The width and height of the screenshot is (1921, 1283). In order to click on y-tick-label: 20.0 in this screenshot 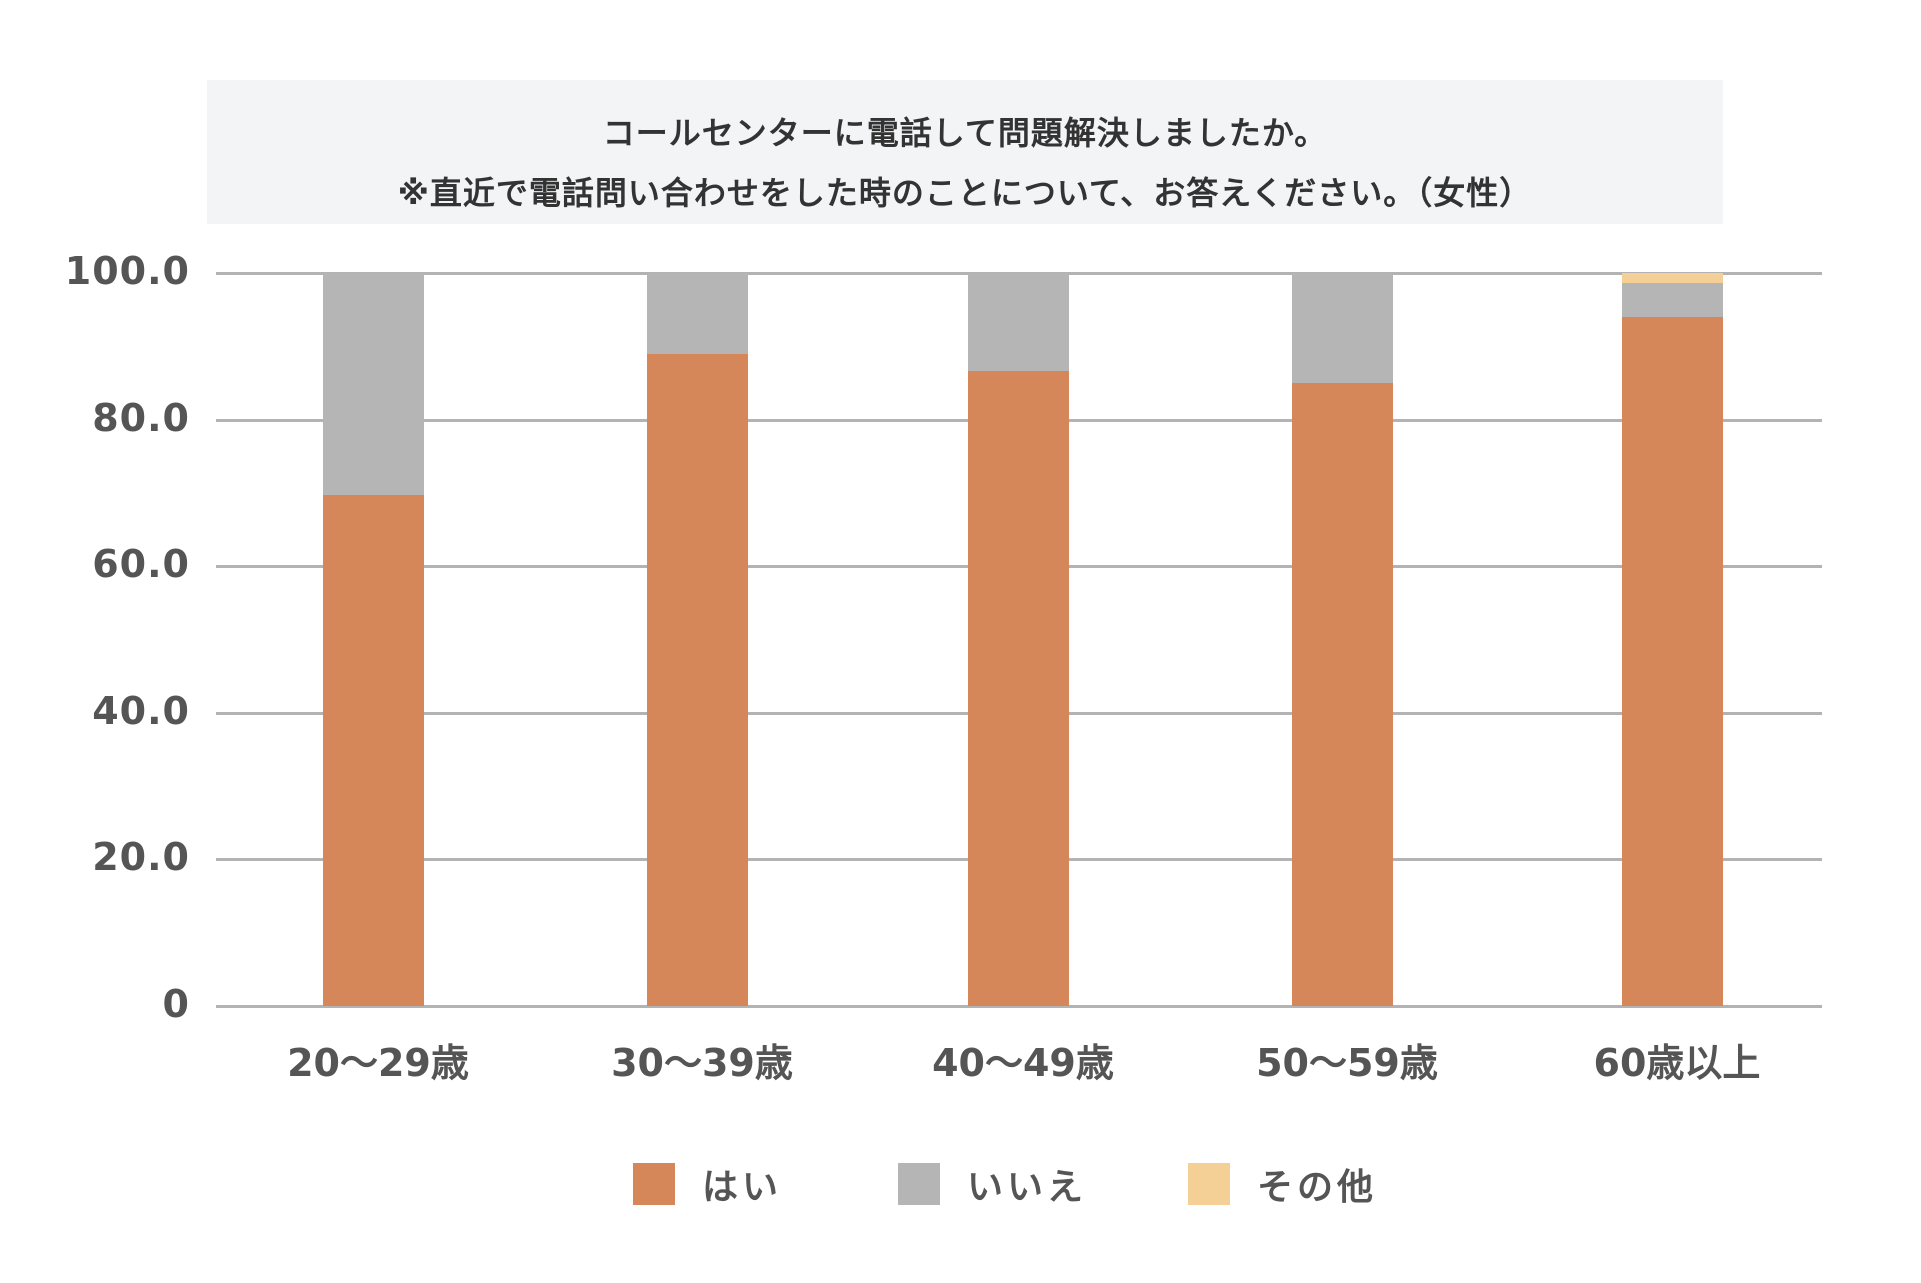, I will do `click(141, 857)`.